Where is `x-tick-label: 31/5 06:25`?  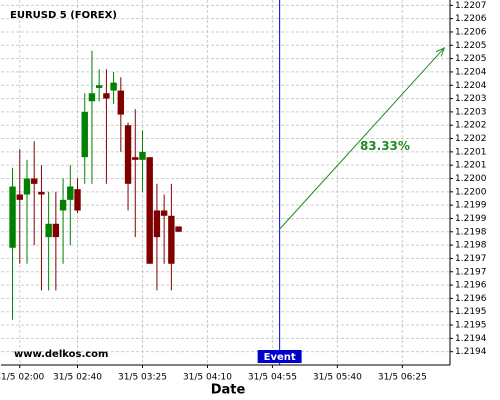 x-tick-label: 31/5 06:25 is located at coordinates (402, 378).